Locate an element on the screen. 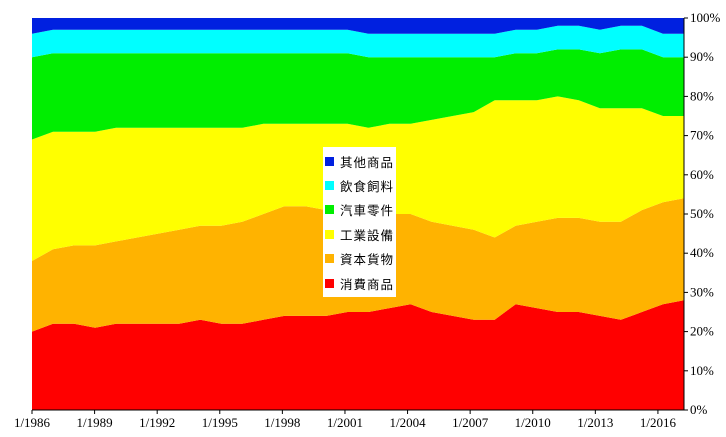  legend-label: 飲食飼料 is located at coordinates (367, 187).